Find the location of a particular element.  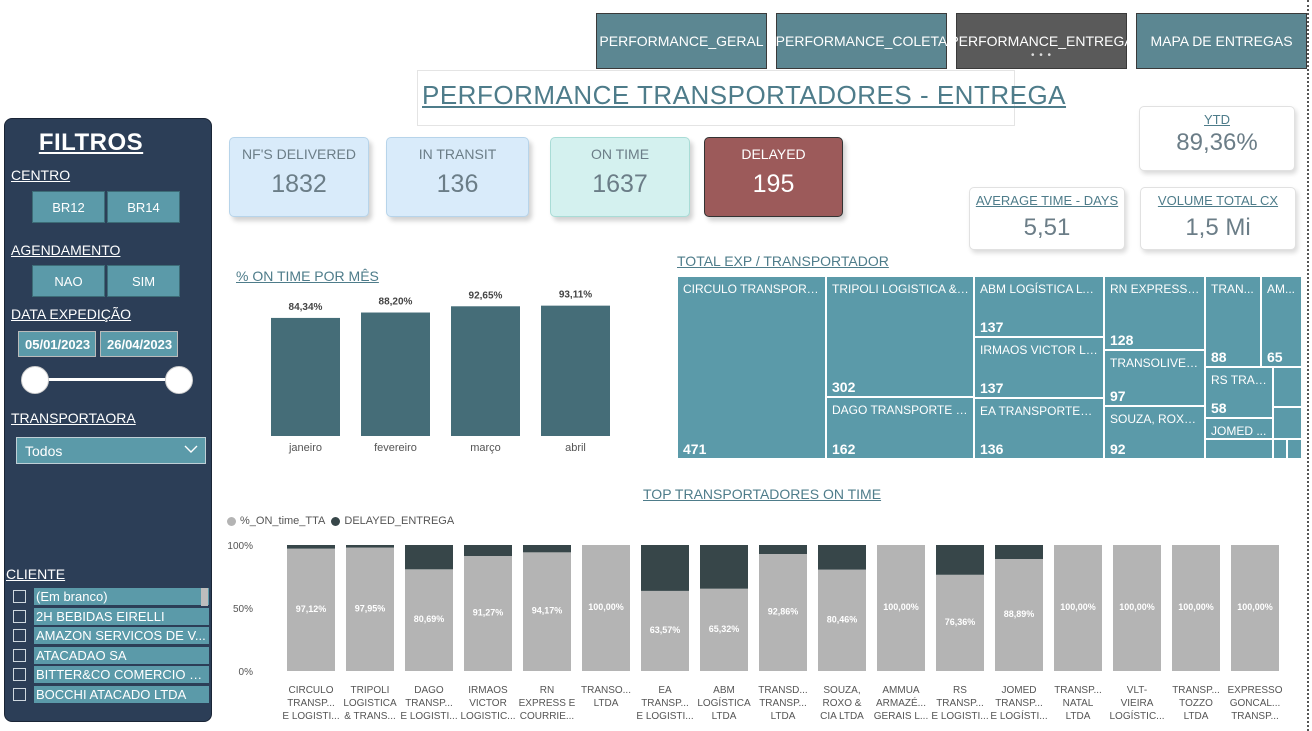

transportadora-dropdown: Todos is located at coordinates (111, 450).